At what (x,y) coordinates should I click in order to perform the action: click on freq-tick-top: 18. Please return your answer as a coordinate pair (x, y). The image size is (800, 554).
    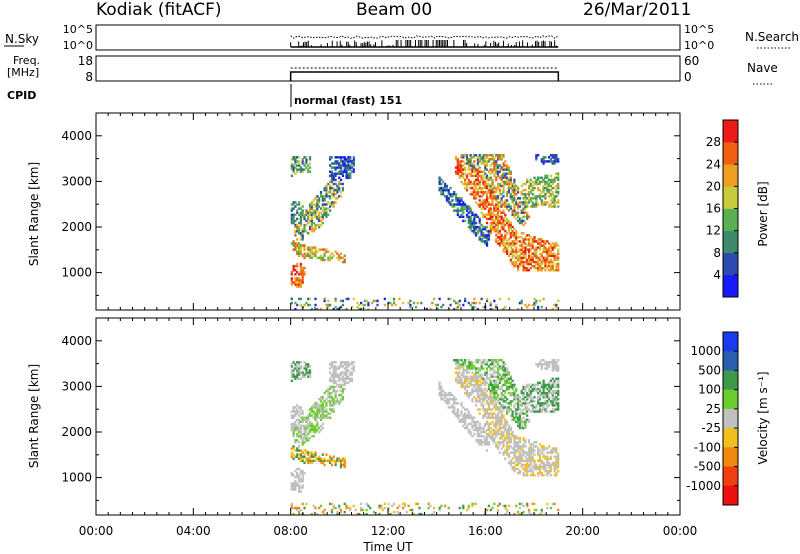
    Looking at the image, I should click on (85, 61).